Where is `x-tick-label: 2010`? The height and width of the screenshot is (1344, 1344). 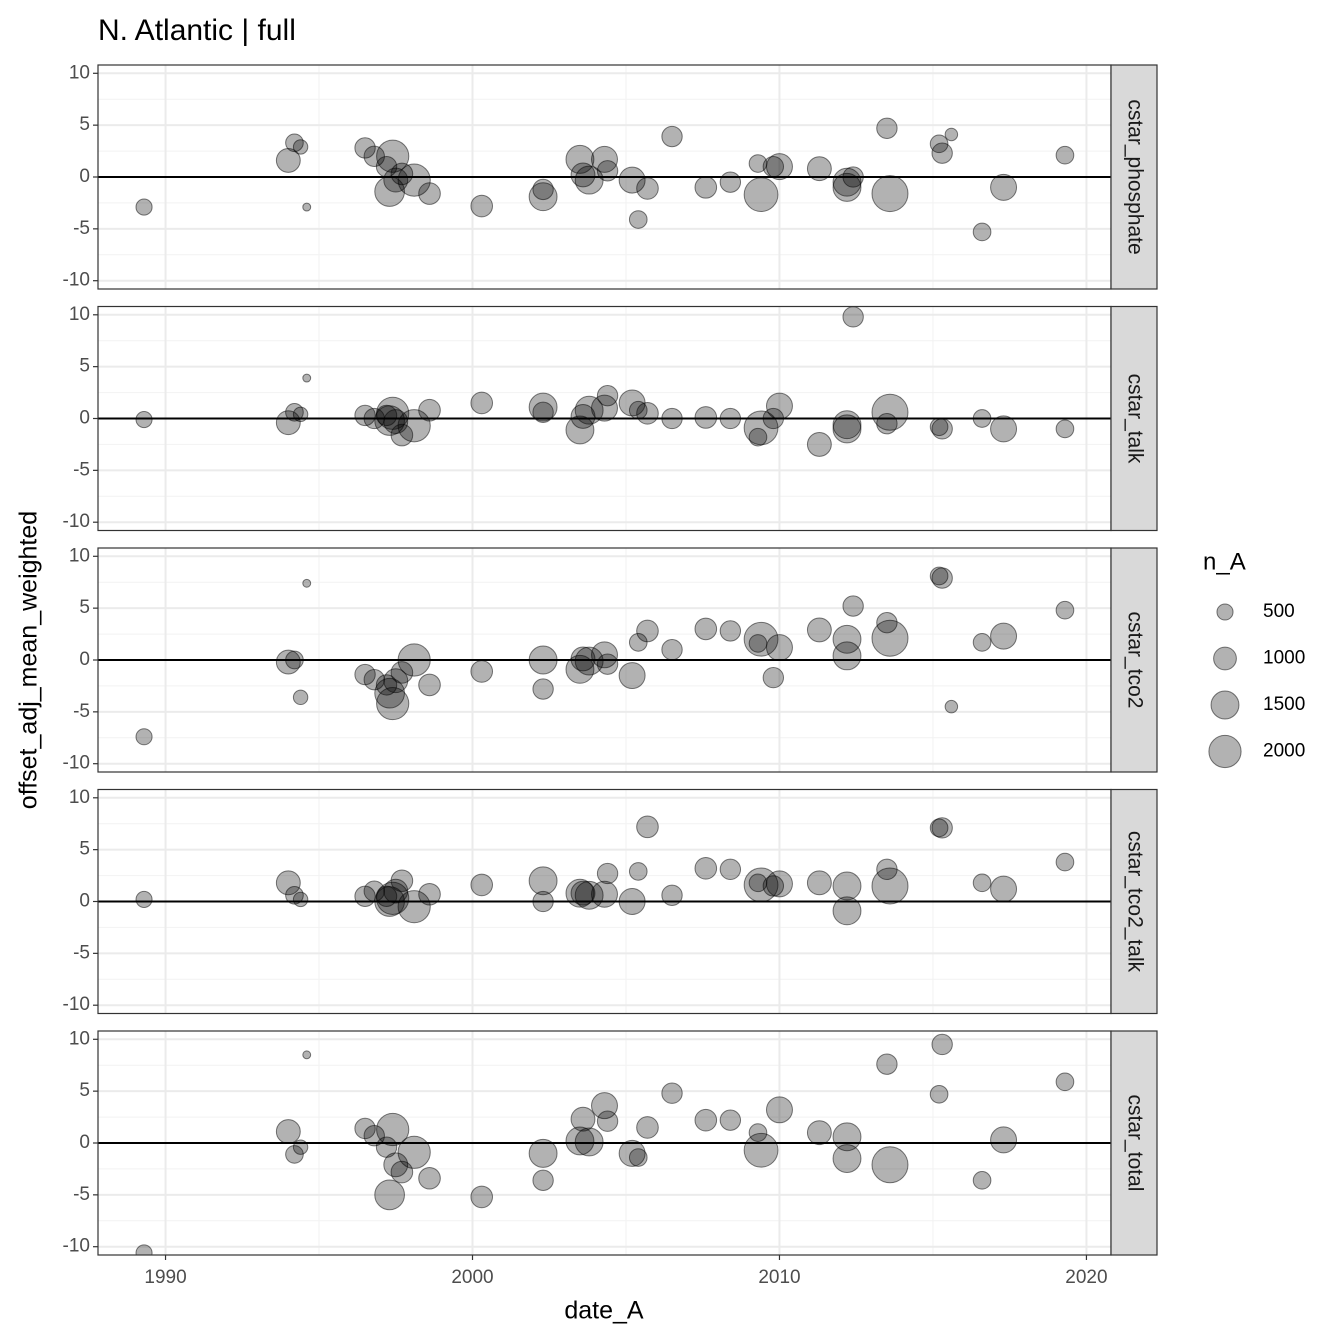
x-tick-label: 2010 is located at coordinates (779, 1277).